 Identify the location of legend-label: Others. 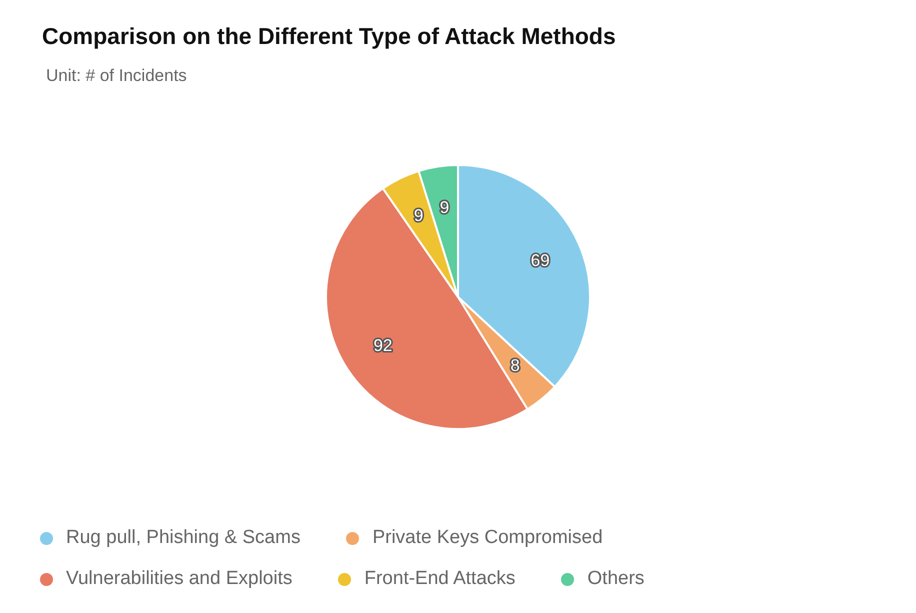
(615, 579).